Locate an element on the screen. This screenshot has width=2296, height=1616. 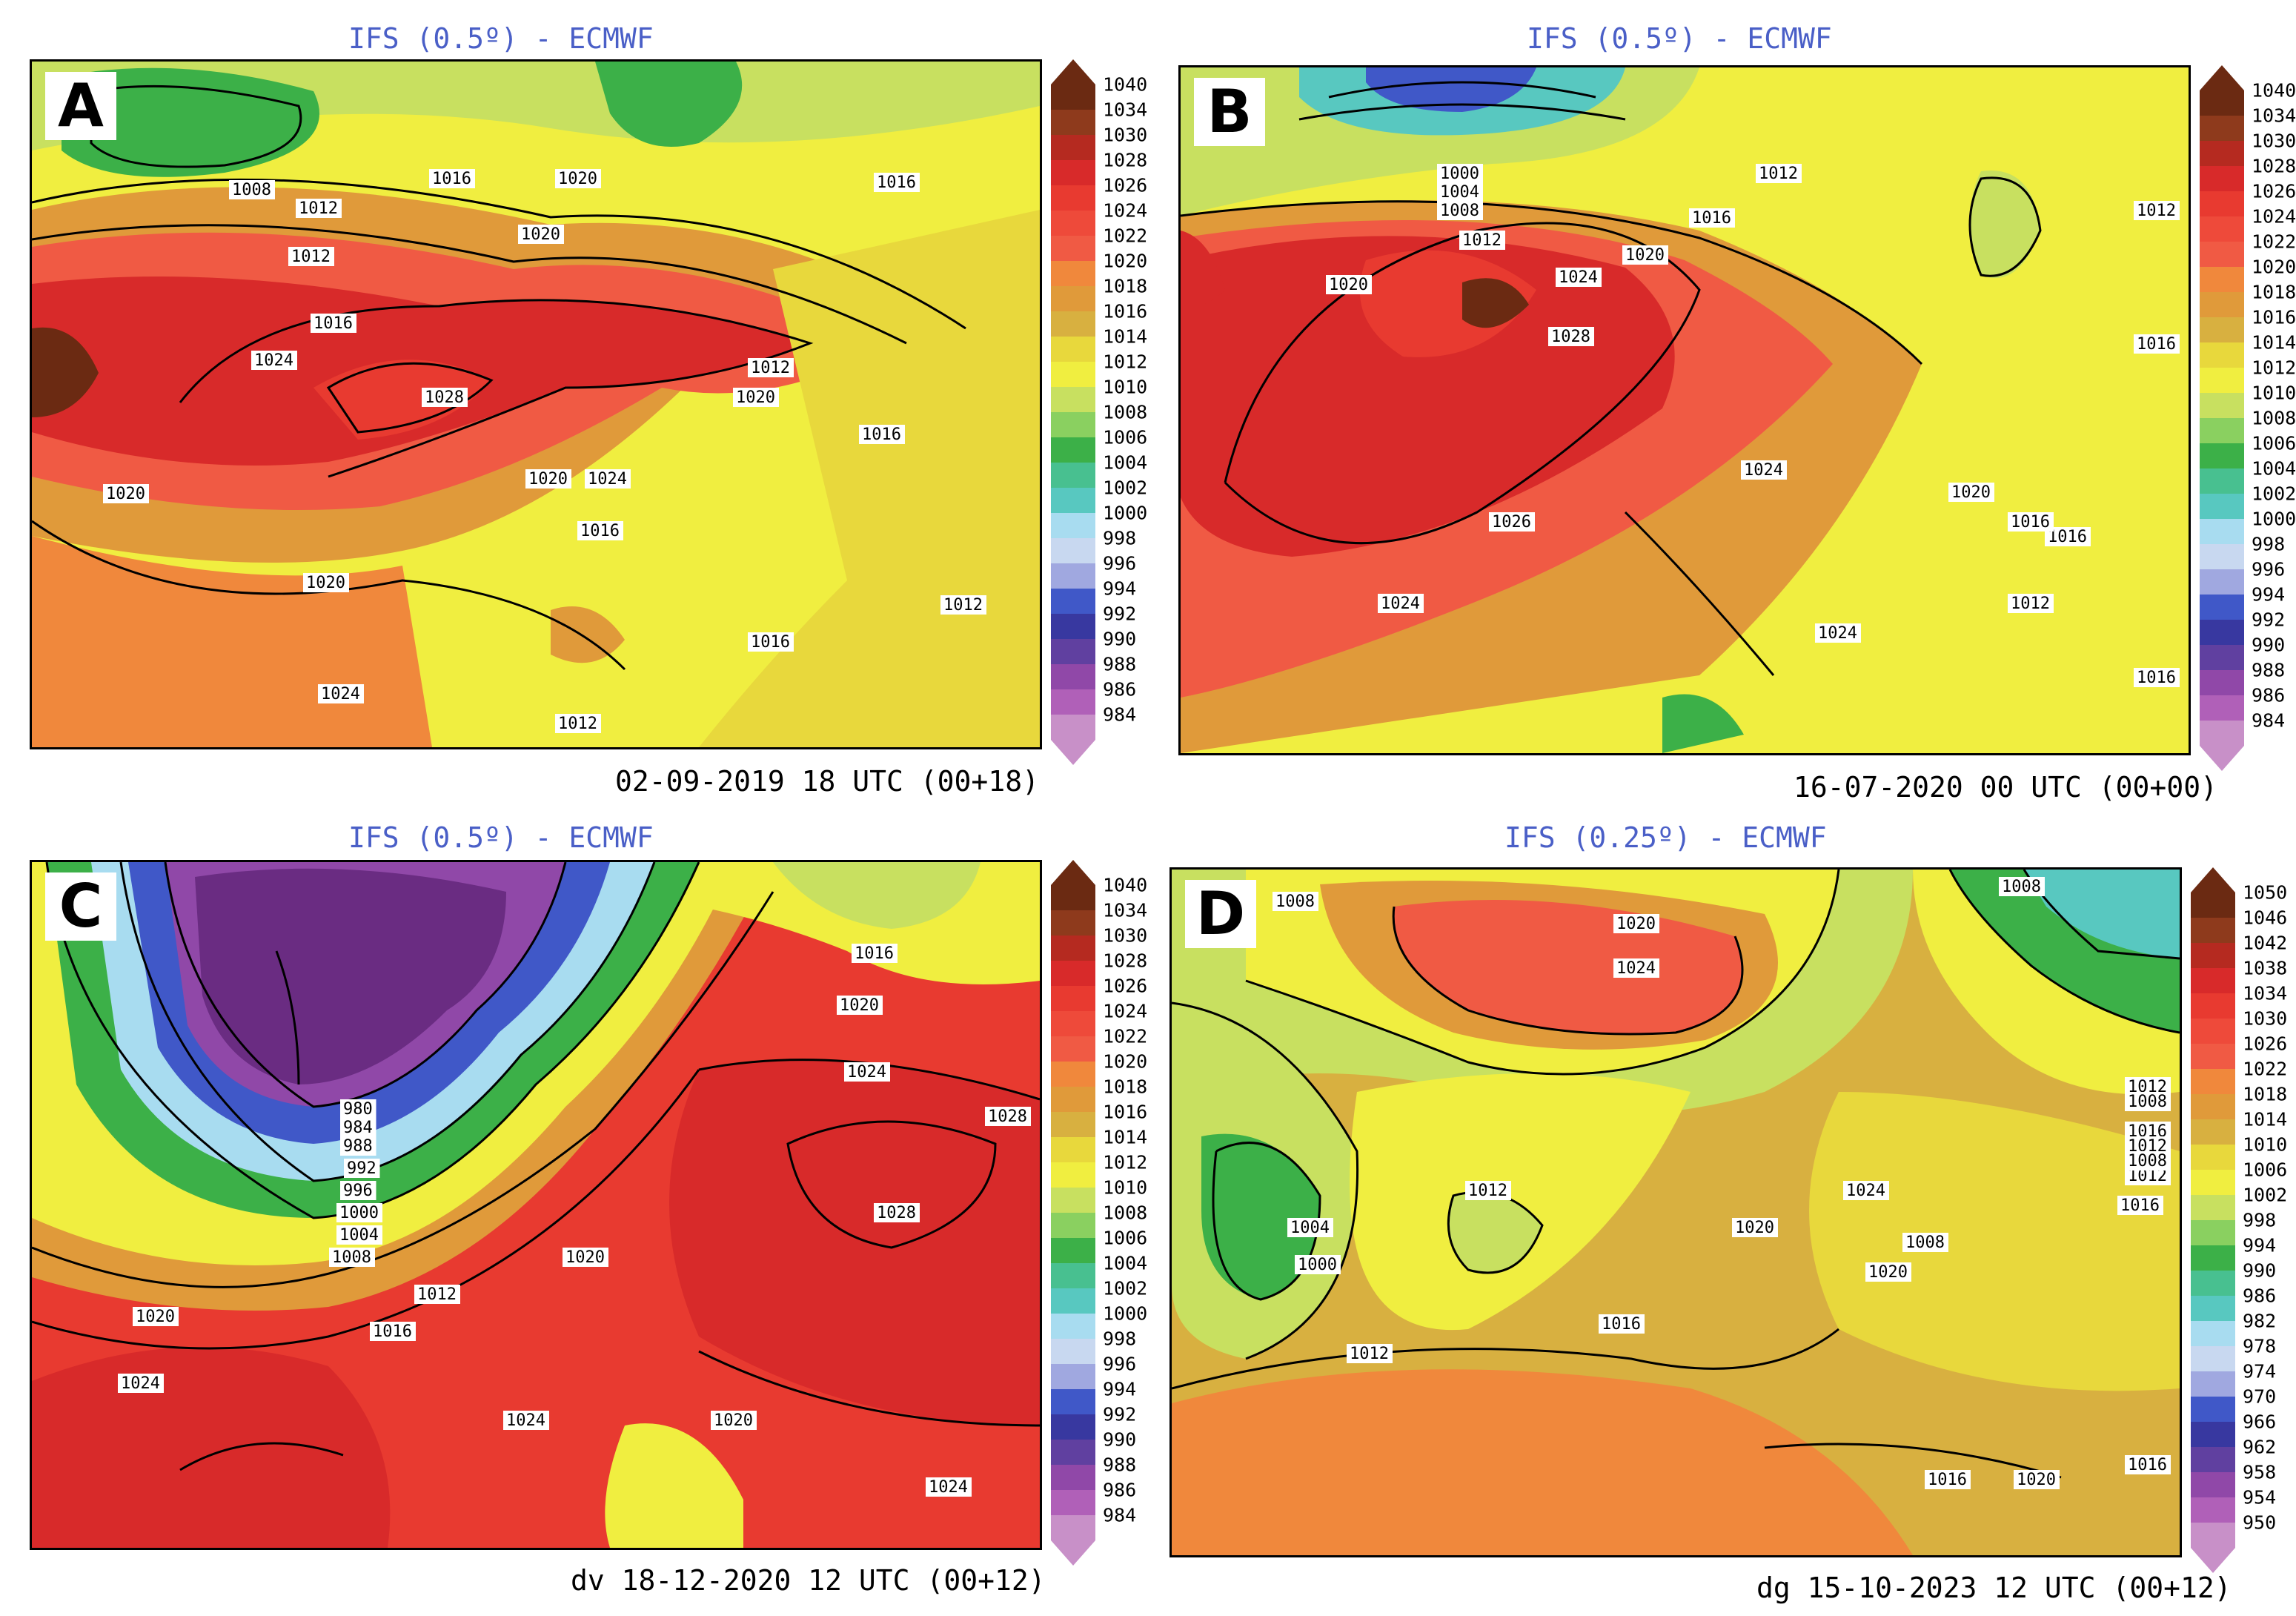
colorbar-tick-label: 1040 is located at coordinates (2274, 91).